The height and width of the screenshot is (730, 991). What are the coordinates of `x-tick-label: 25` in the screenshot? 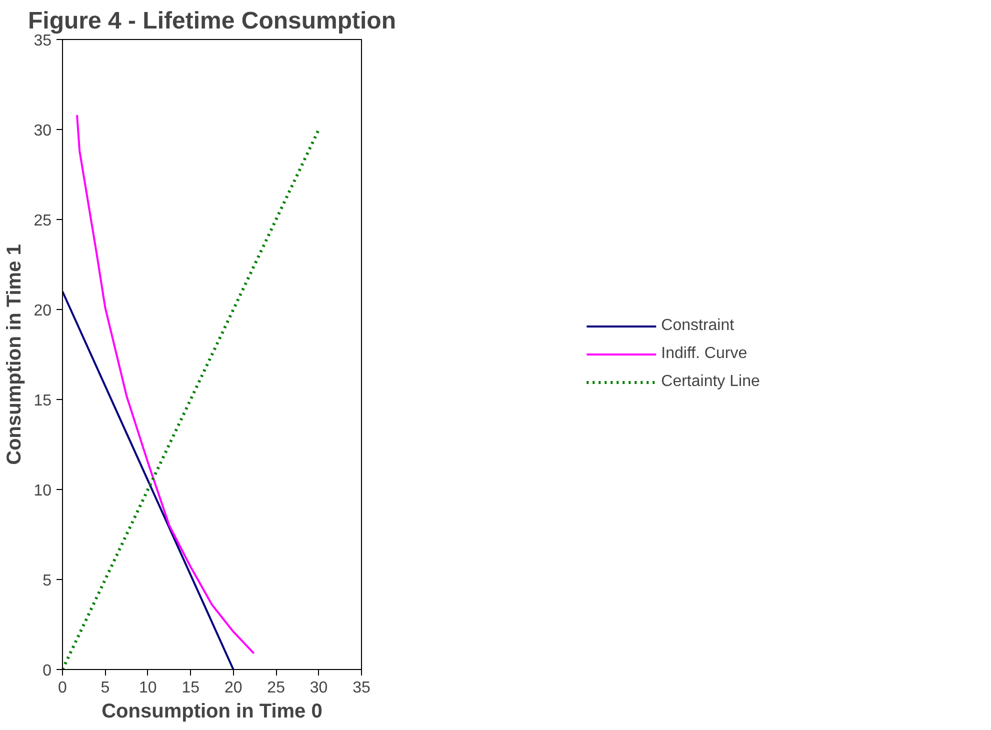 It's located at (276, 688).